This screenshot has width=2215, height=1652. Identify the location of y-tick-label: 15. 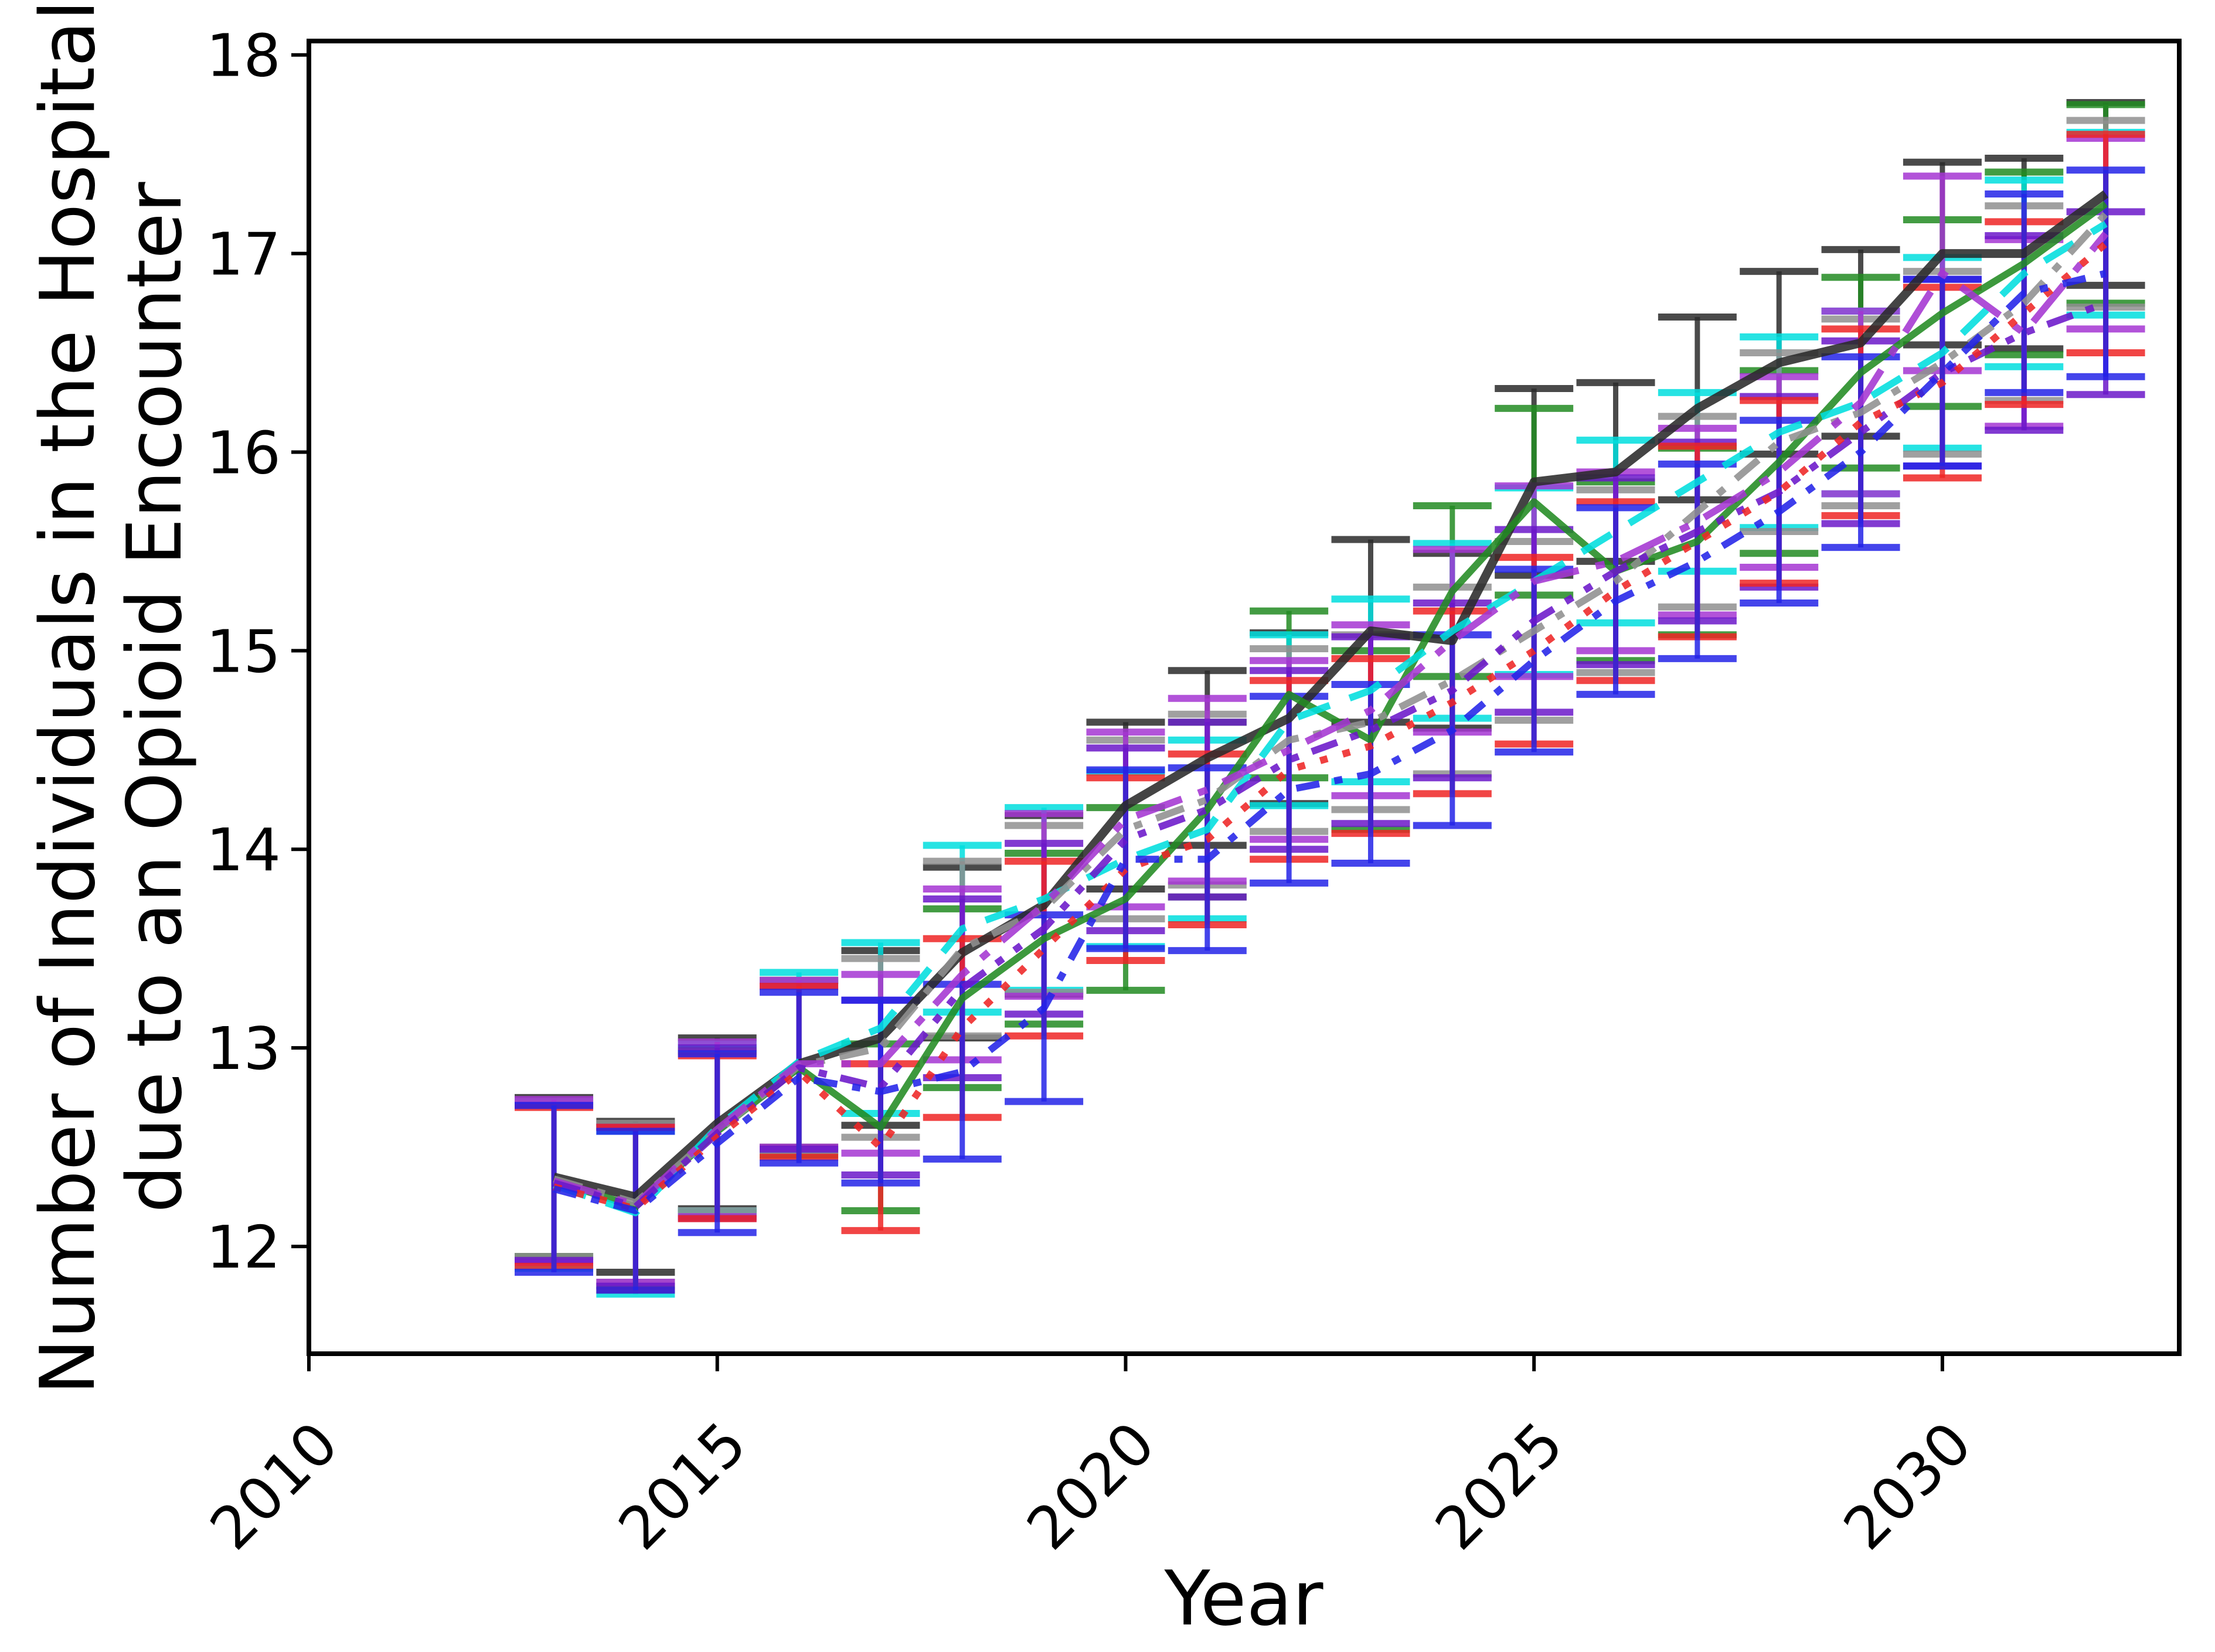
(243, 651).